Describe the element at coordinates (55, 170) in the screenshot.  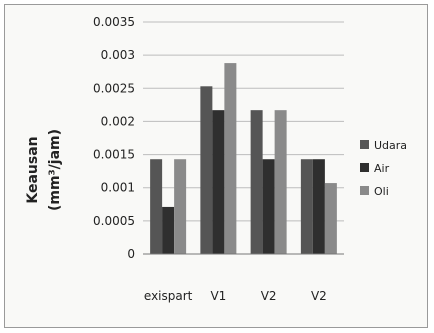
I see `y-axis-label-line2: (mm³/jam)` at that location.